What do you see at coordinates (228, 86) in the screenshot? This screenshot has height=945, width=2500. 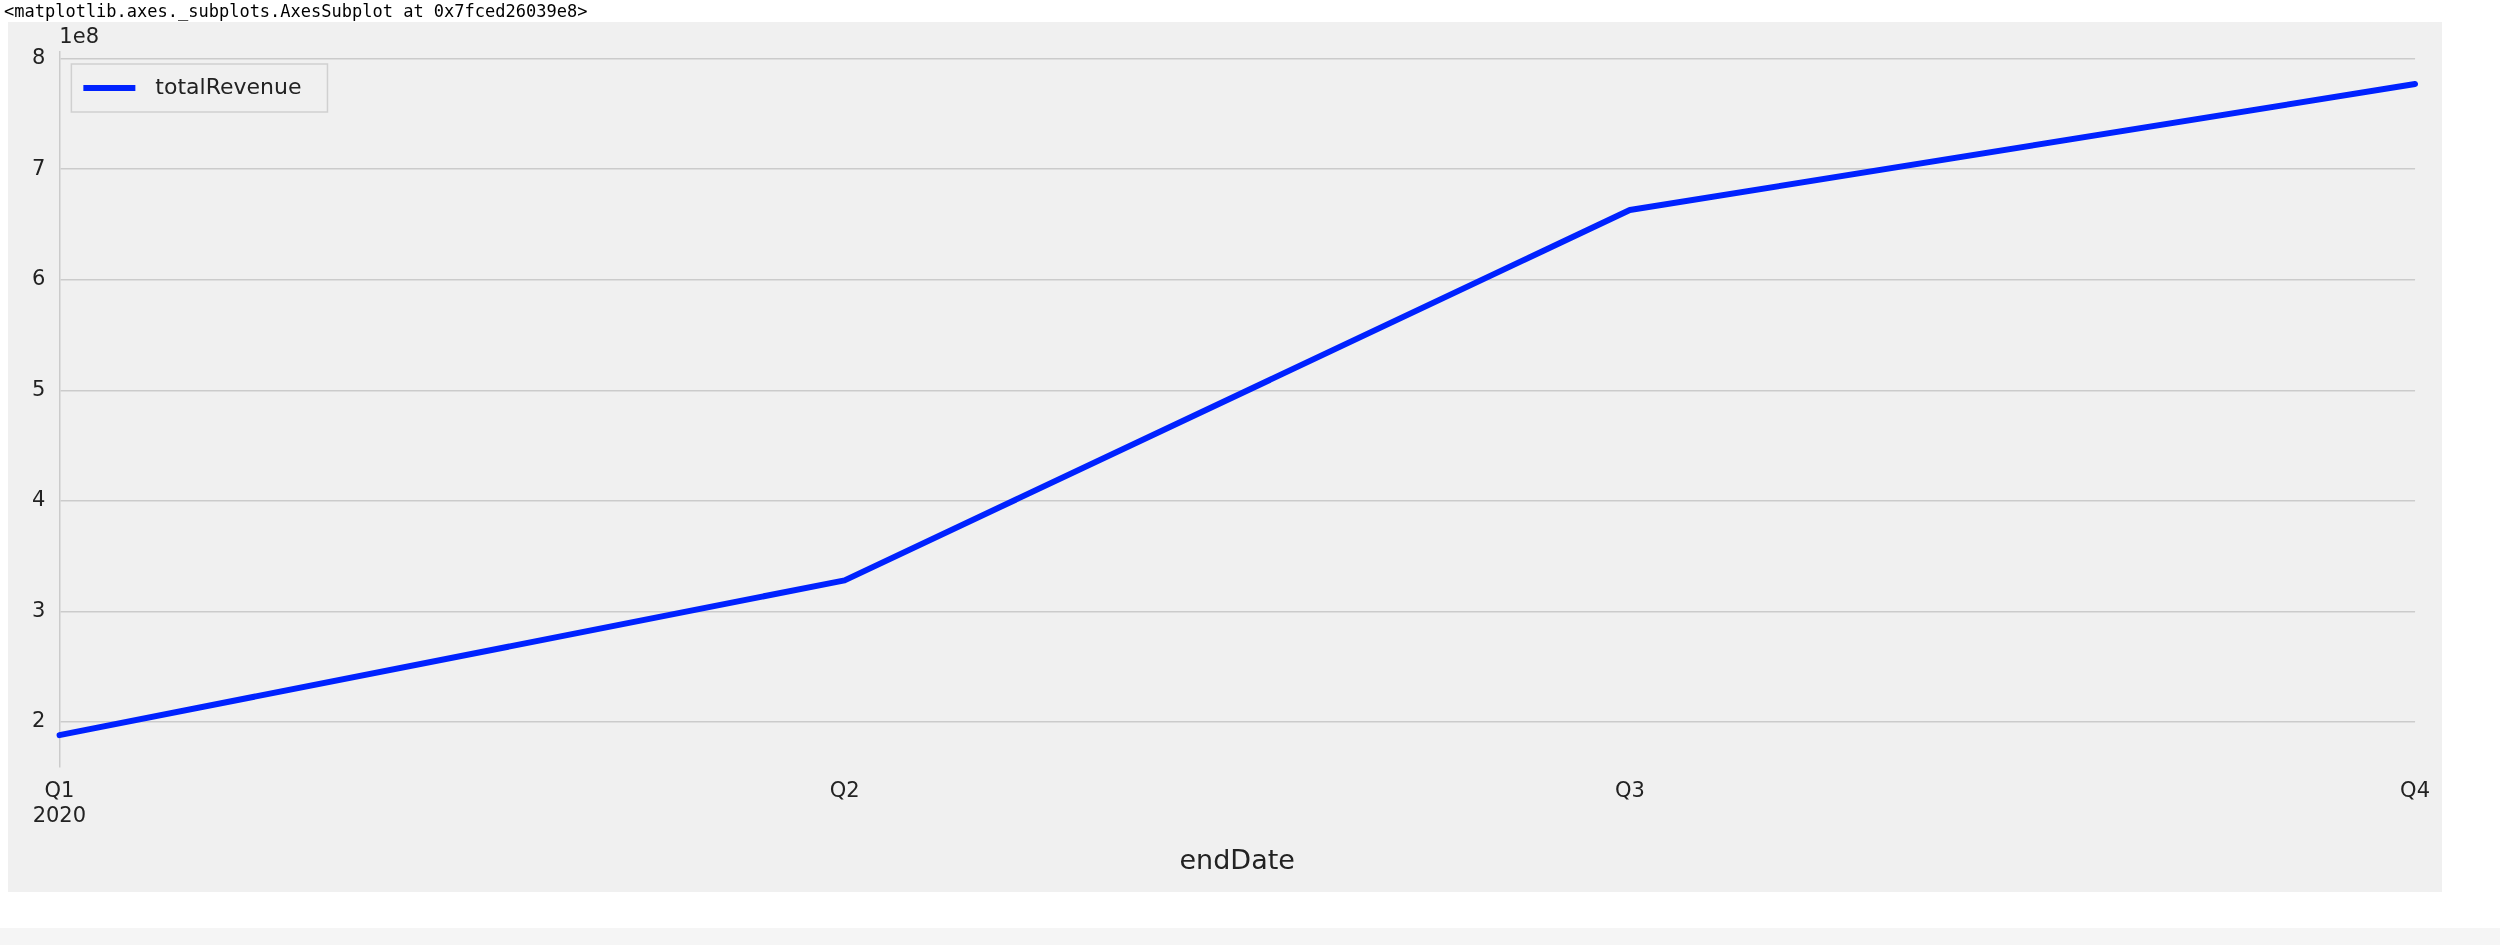 I see `legend-label: totalRevenue` at bounding box center [228, 86].